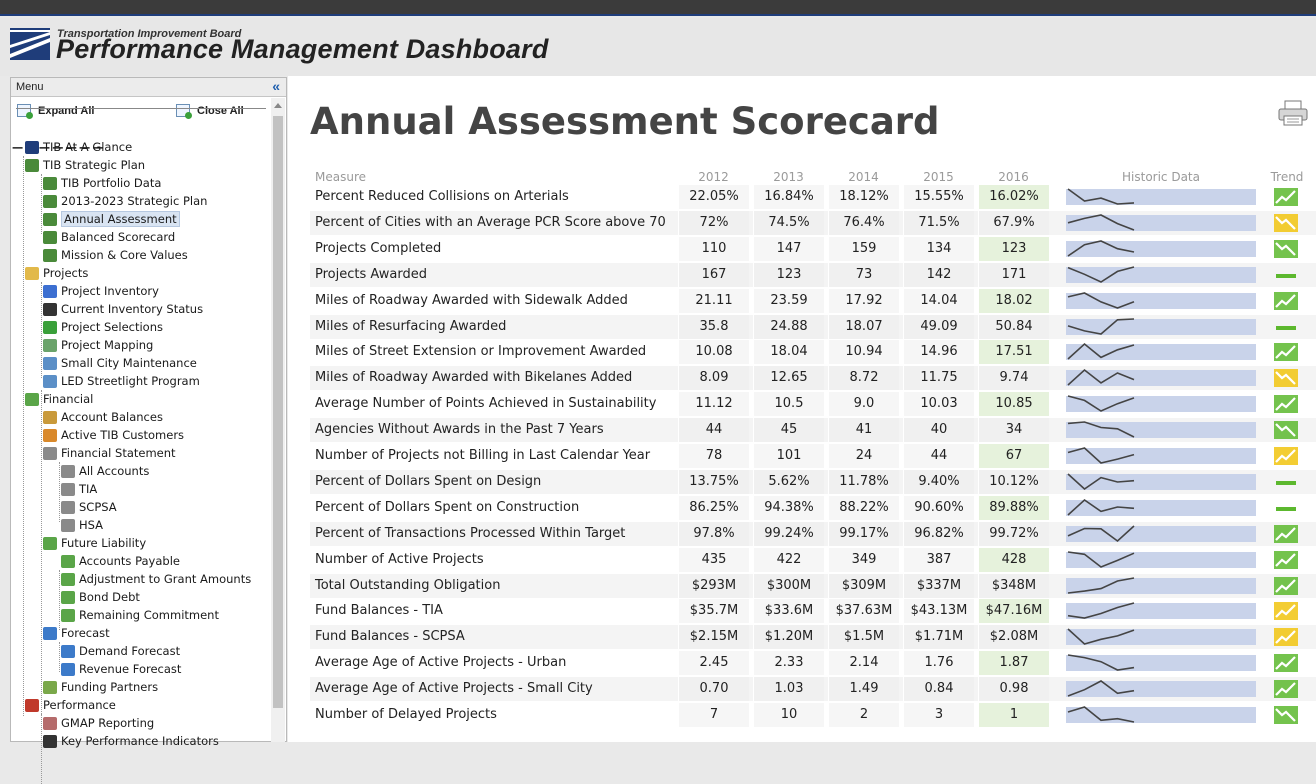  Describe the element at coordinates (111, 219) in the screenshot. I see `tree-item: Annual Assessment` at that location.